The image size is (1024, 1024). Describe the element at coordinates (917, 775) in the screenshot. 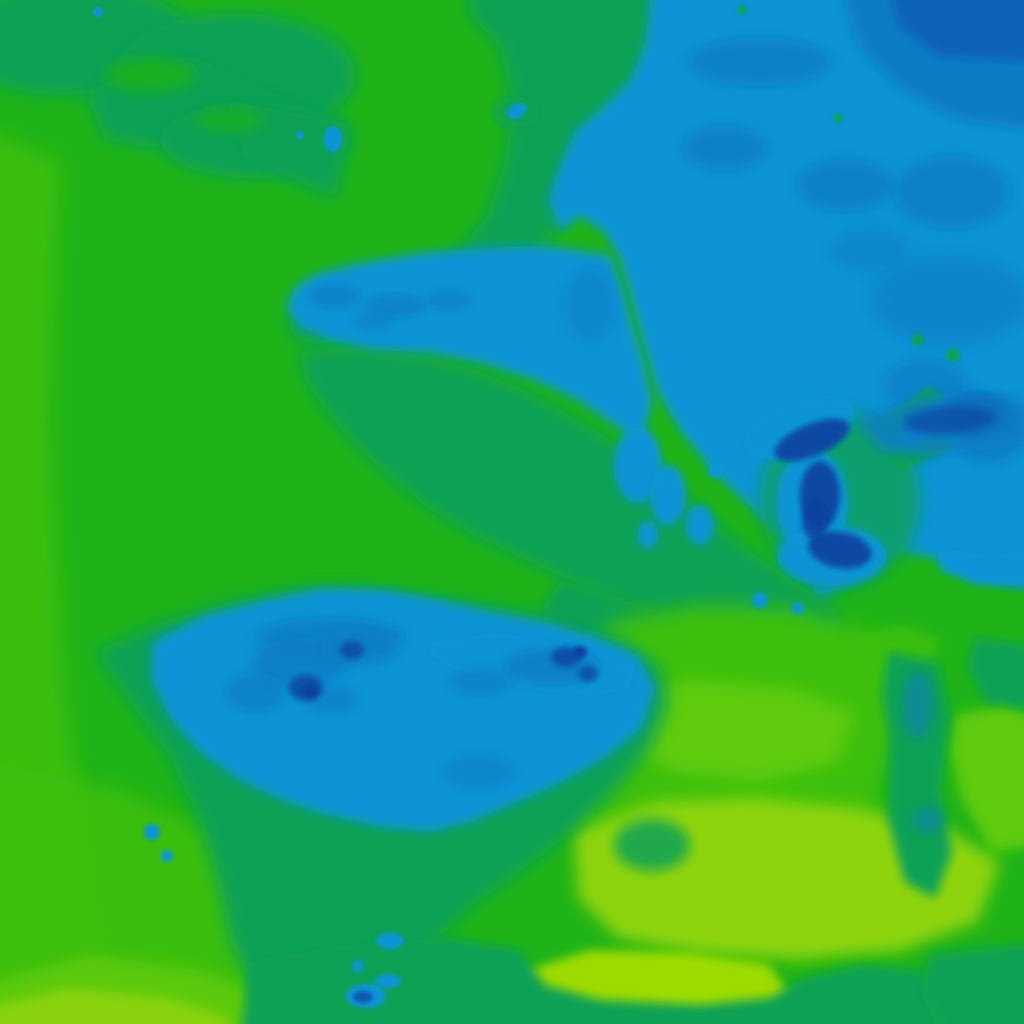

I see `region-rhone-teal-strip` at that location.